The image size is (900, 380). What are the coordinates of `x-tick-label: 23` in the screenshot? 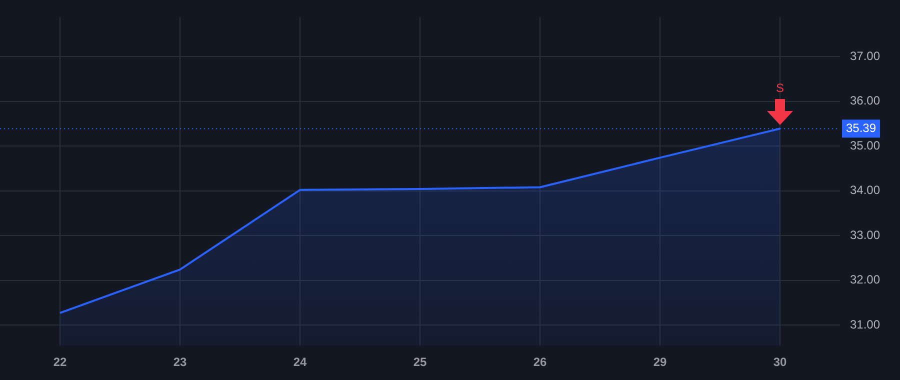 It's located at (180, 362).